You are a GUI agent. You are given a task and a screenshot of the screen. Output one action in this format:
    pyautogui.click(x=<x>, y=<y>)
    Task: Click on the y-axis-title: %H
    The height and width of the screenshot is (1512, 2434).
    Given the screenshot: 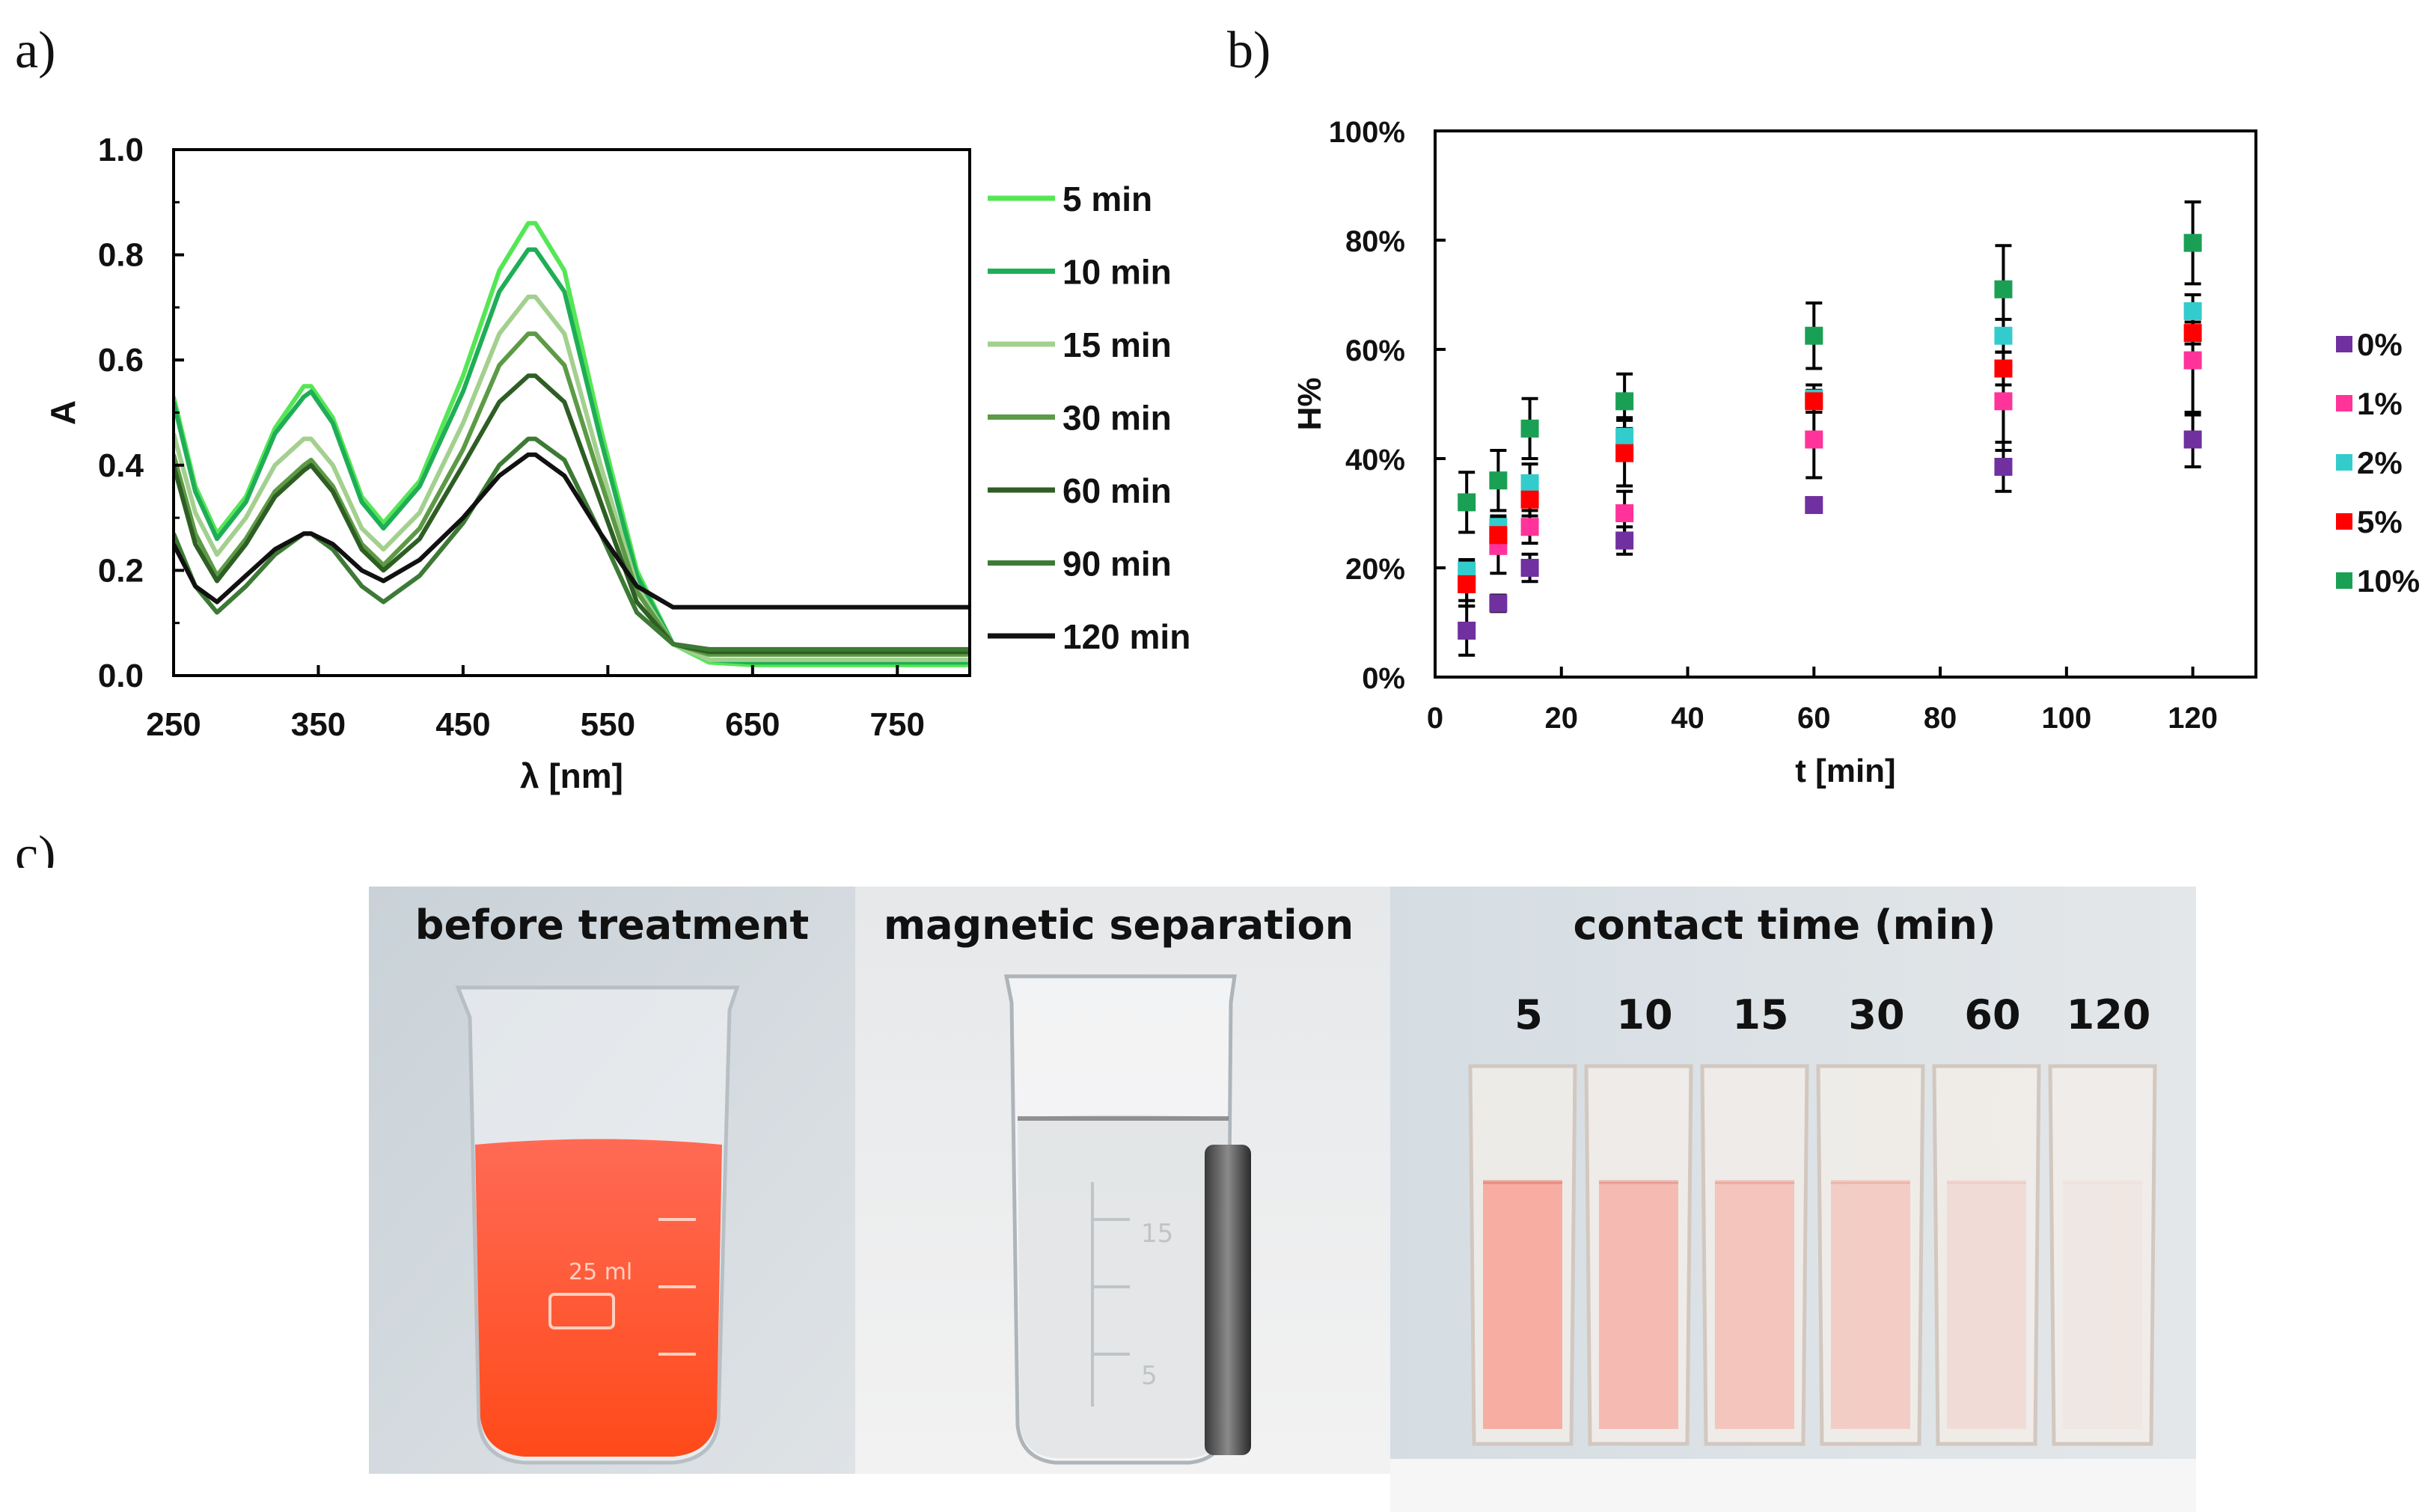 What is the action you would take?
    pyautogui.click(x=1309, y=404)
    